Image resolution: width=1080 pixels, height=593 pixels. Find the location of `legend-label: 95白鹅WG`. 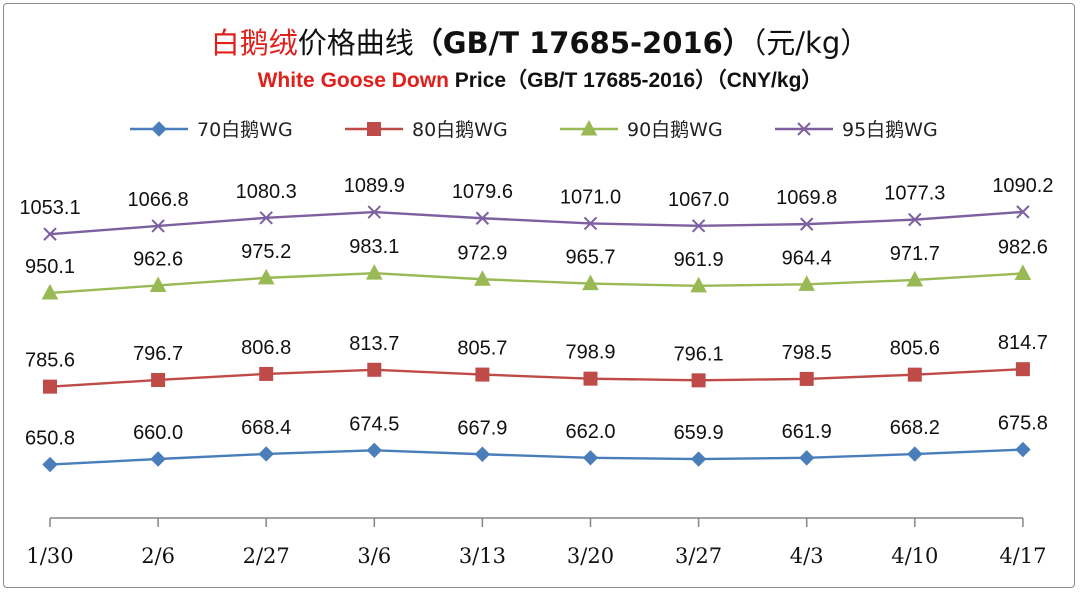

legend-label: 95白鹅WG is located at coordinates (890, 130).